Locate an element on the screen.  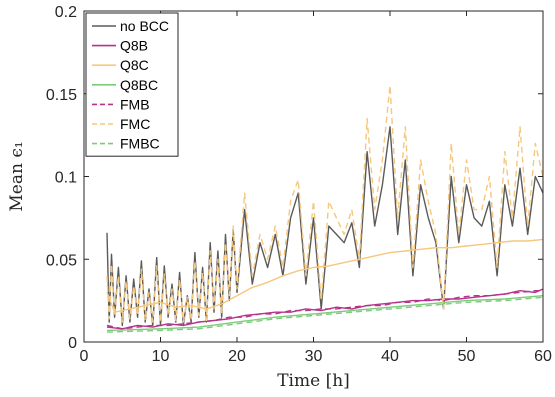
y-tick-label: 0.15 is located at coordinates (61, 95).